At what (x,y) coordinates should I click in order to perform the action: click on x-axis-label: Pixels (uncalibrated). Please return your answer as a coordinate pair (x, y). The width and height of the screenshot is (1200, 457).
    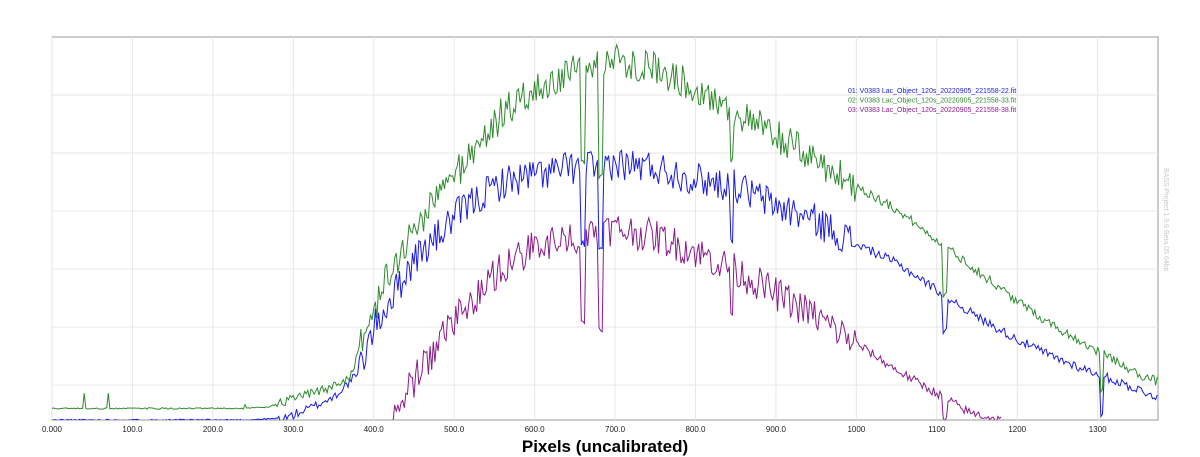
    Looking at the image, I should click on (605, 446).